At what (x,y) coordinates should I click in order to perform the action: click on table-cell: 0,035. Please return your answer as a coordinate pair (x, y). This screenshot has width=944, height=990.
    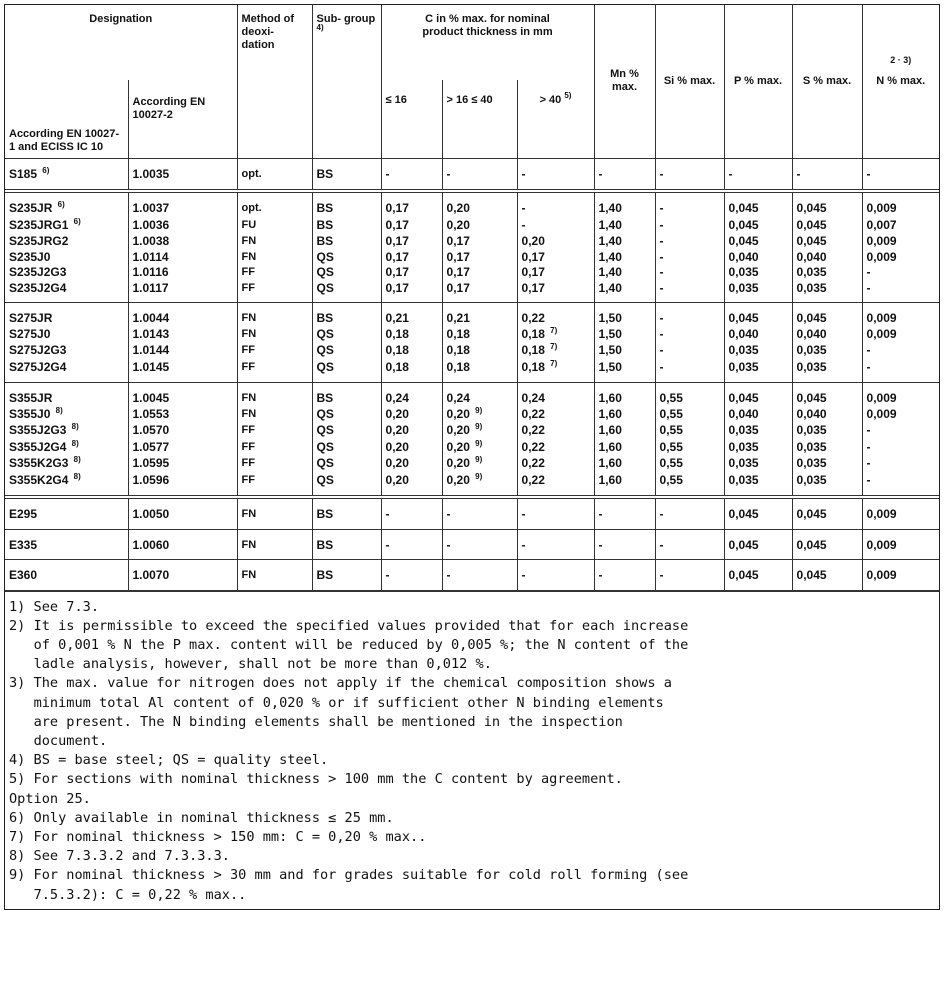
    Looking at the image, I should click on (827, 351).